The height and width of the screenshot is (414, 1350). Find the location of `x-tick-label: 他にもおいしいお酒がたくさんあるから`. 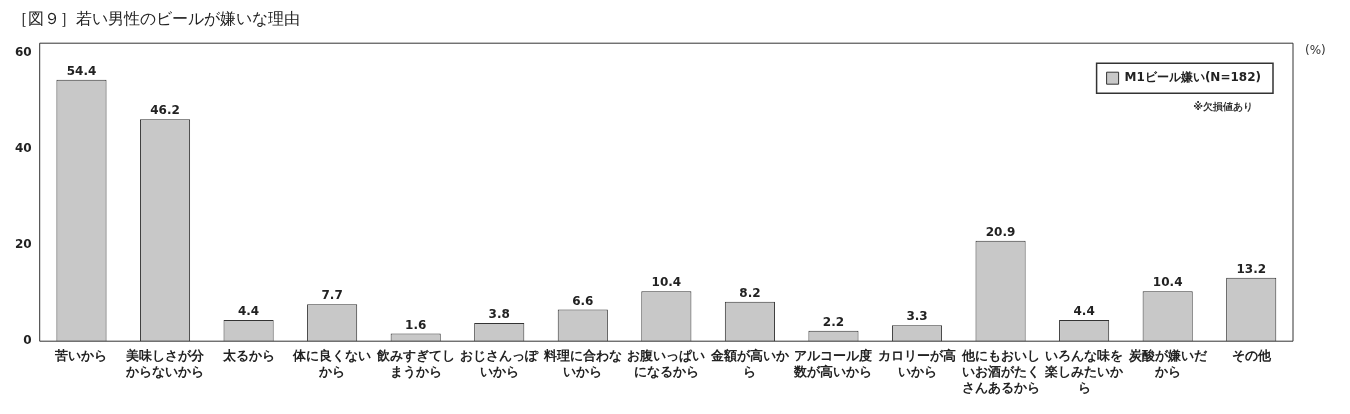

x-tick-label: 他にもおいしいお酒がたくさんあるから is located at coordinates (1000, 371).